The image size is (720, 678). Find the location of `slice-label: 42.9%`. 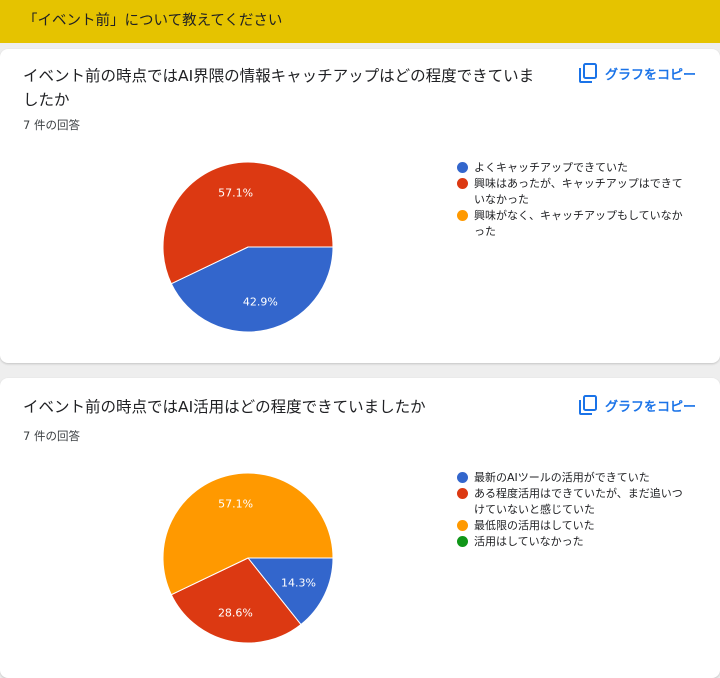

slice-label: 42.9% is located at coordinates (260, 302).